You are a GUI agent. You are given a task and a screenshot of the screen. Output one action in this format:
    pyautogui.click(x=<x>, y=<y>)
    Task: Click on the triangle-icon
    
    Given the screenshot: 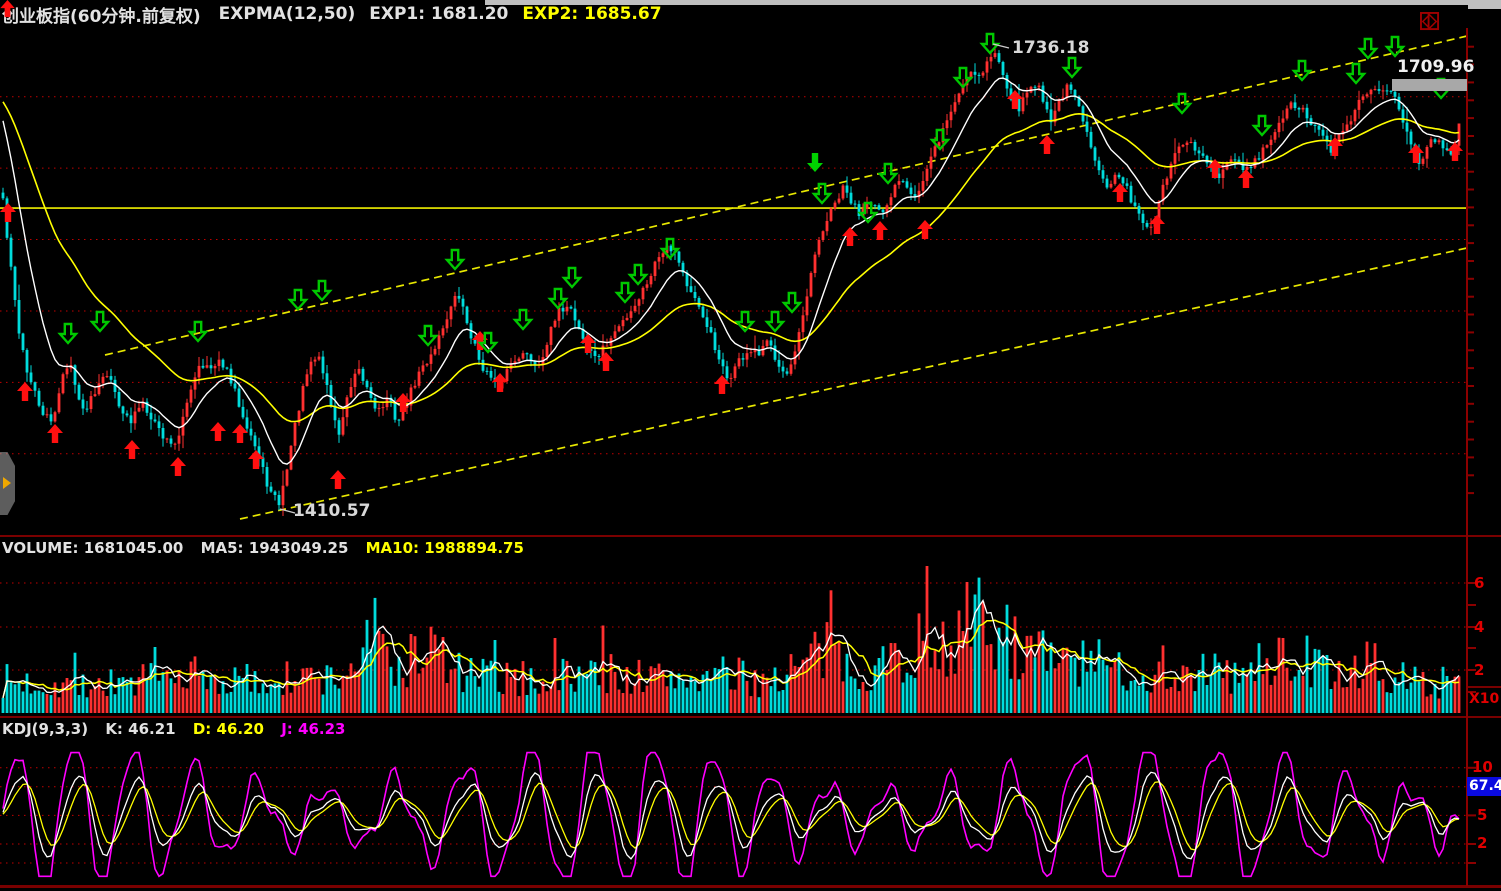 What is the action you would take?
    pyautogui.click(x=7, y=483)
    